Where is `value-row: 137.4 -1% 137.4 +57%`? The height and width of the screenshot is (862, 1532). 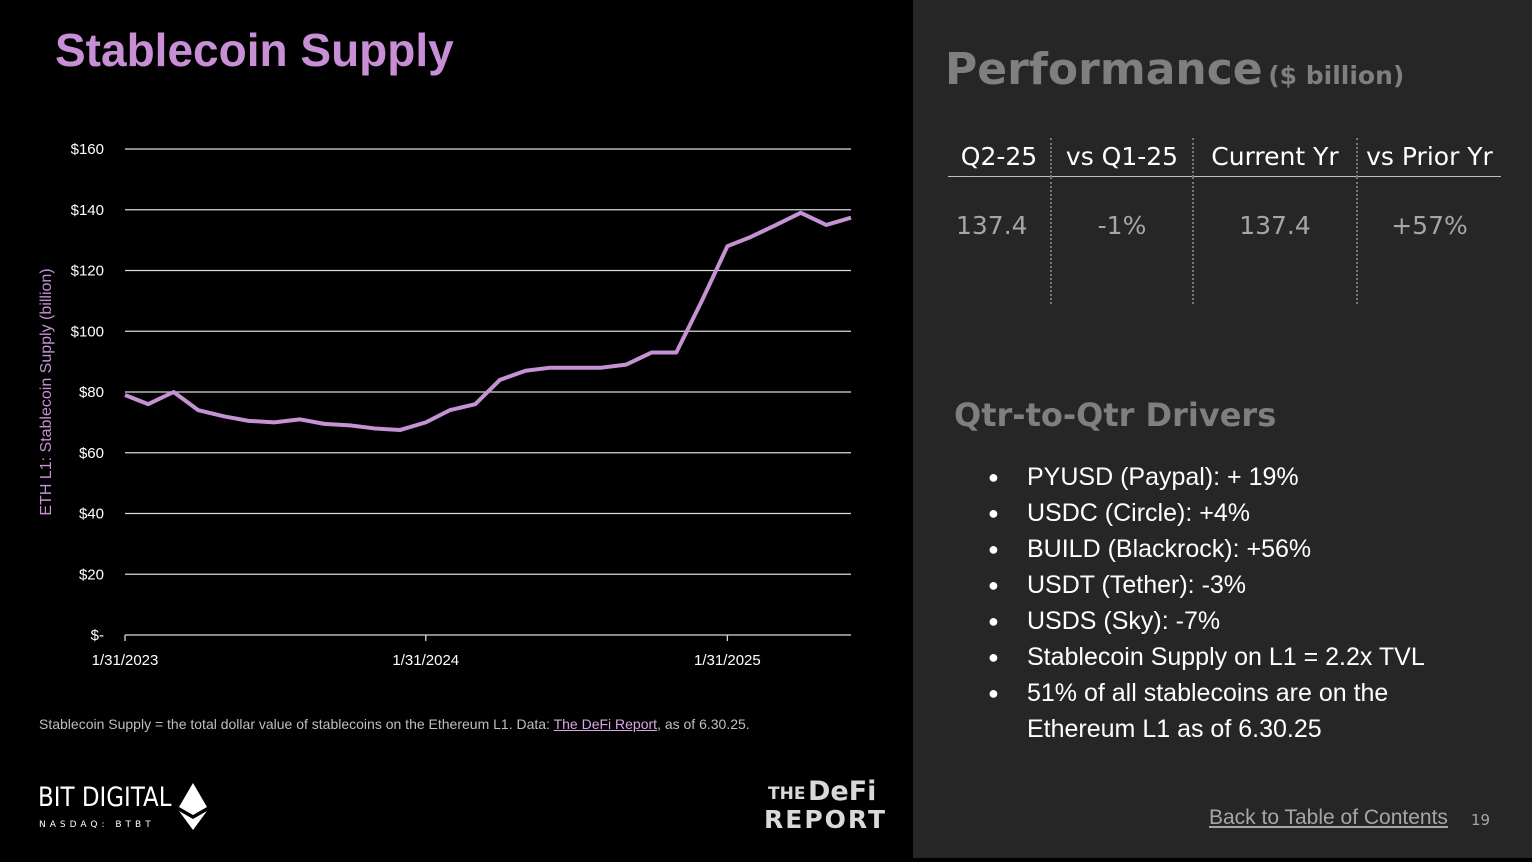 value-row: 137.4 -1% 137.4 +57% is located at coordinates (1224, 240).